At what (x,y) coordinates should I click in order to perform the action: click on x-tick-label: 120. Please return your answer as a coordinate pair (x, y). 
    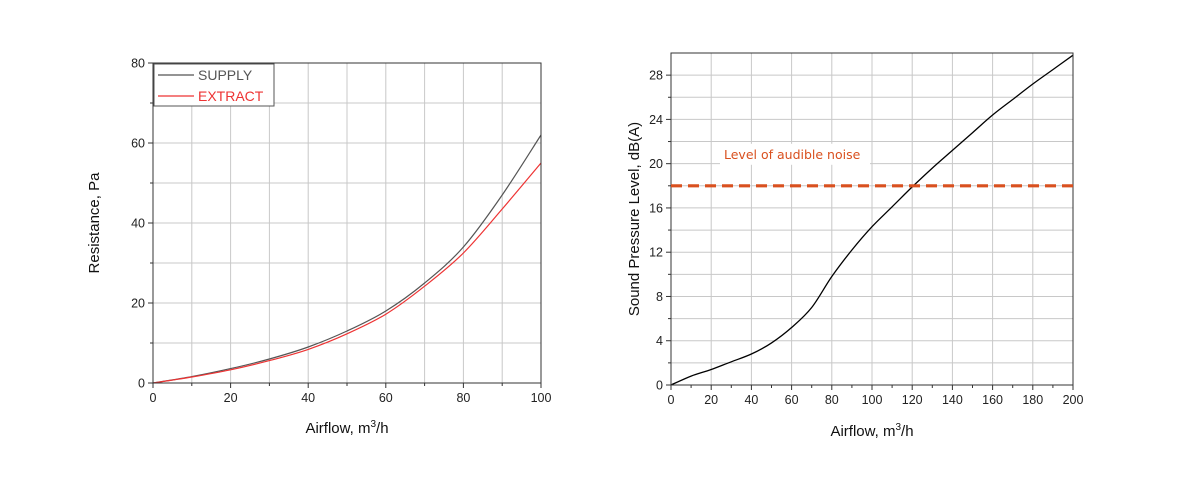
    Looking at the image, I should click on (912, 400).